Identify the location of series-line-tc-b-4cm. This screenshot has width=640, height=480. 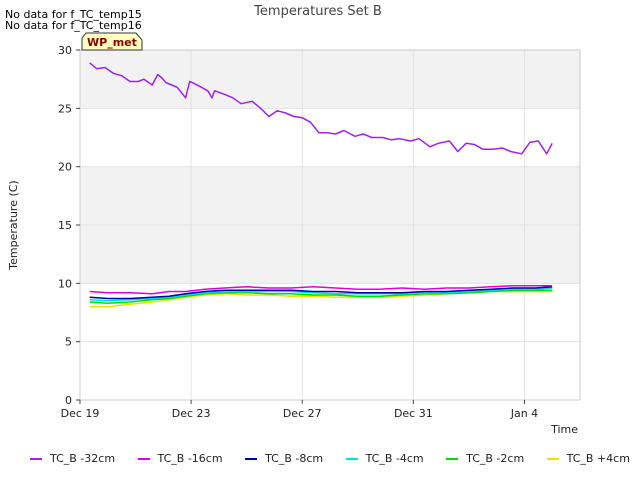
(321, 294).